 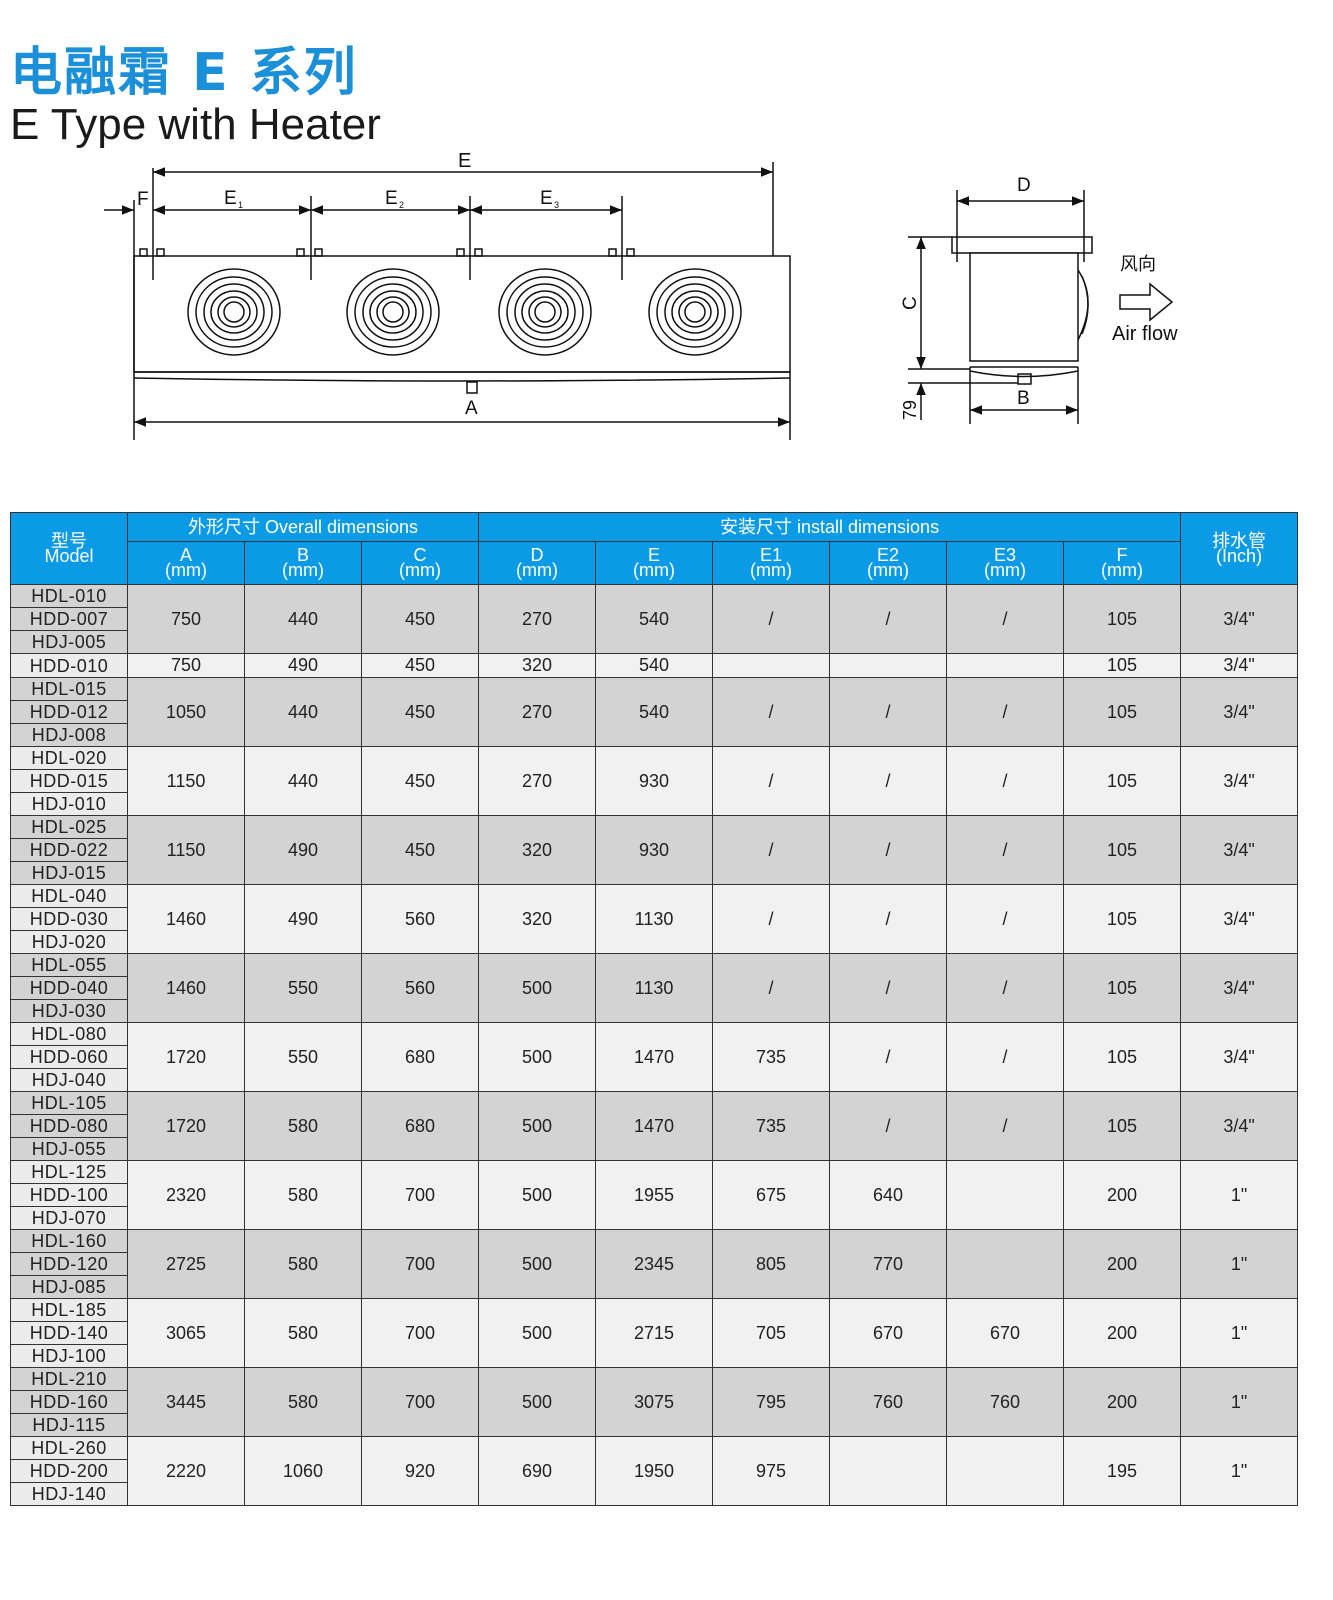 I want to click on value-cell: 195, so click(x=1122, y=1471).